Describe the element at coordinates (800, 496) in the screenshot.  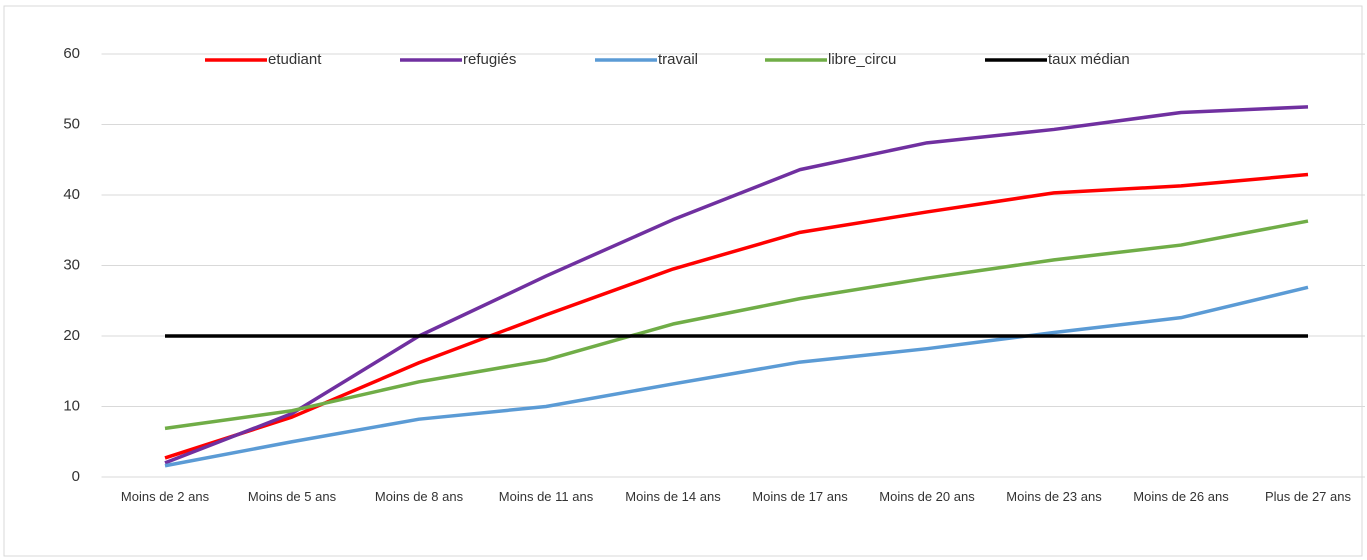
I see `x-tick-label: Moins de 17 ans` at that location.